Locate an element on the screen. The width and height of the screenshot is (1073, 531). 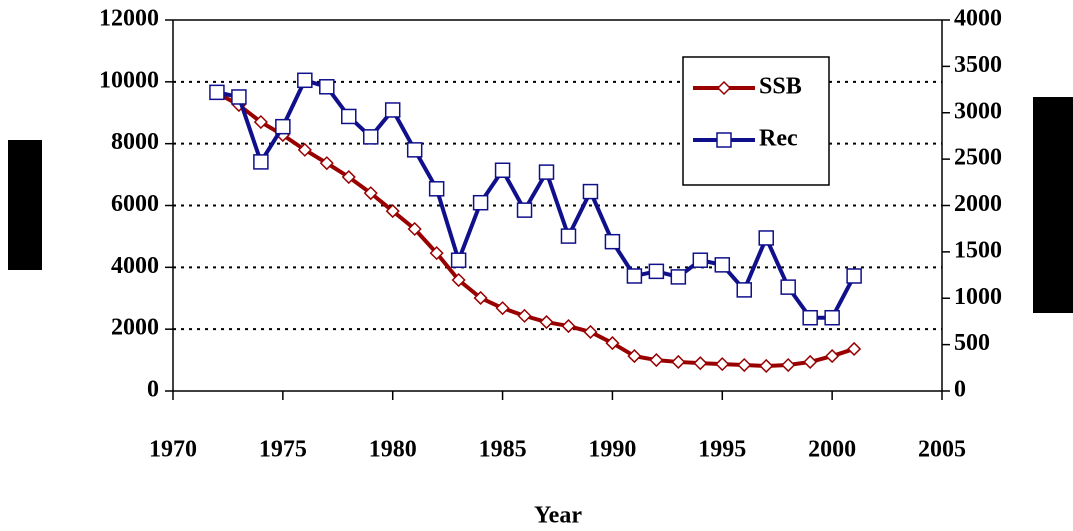
x-tick-label: 2005 is located at coordinates (942, 450).